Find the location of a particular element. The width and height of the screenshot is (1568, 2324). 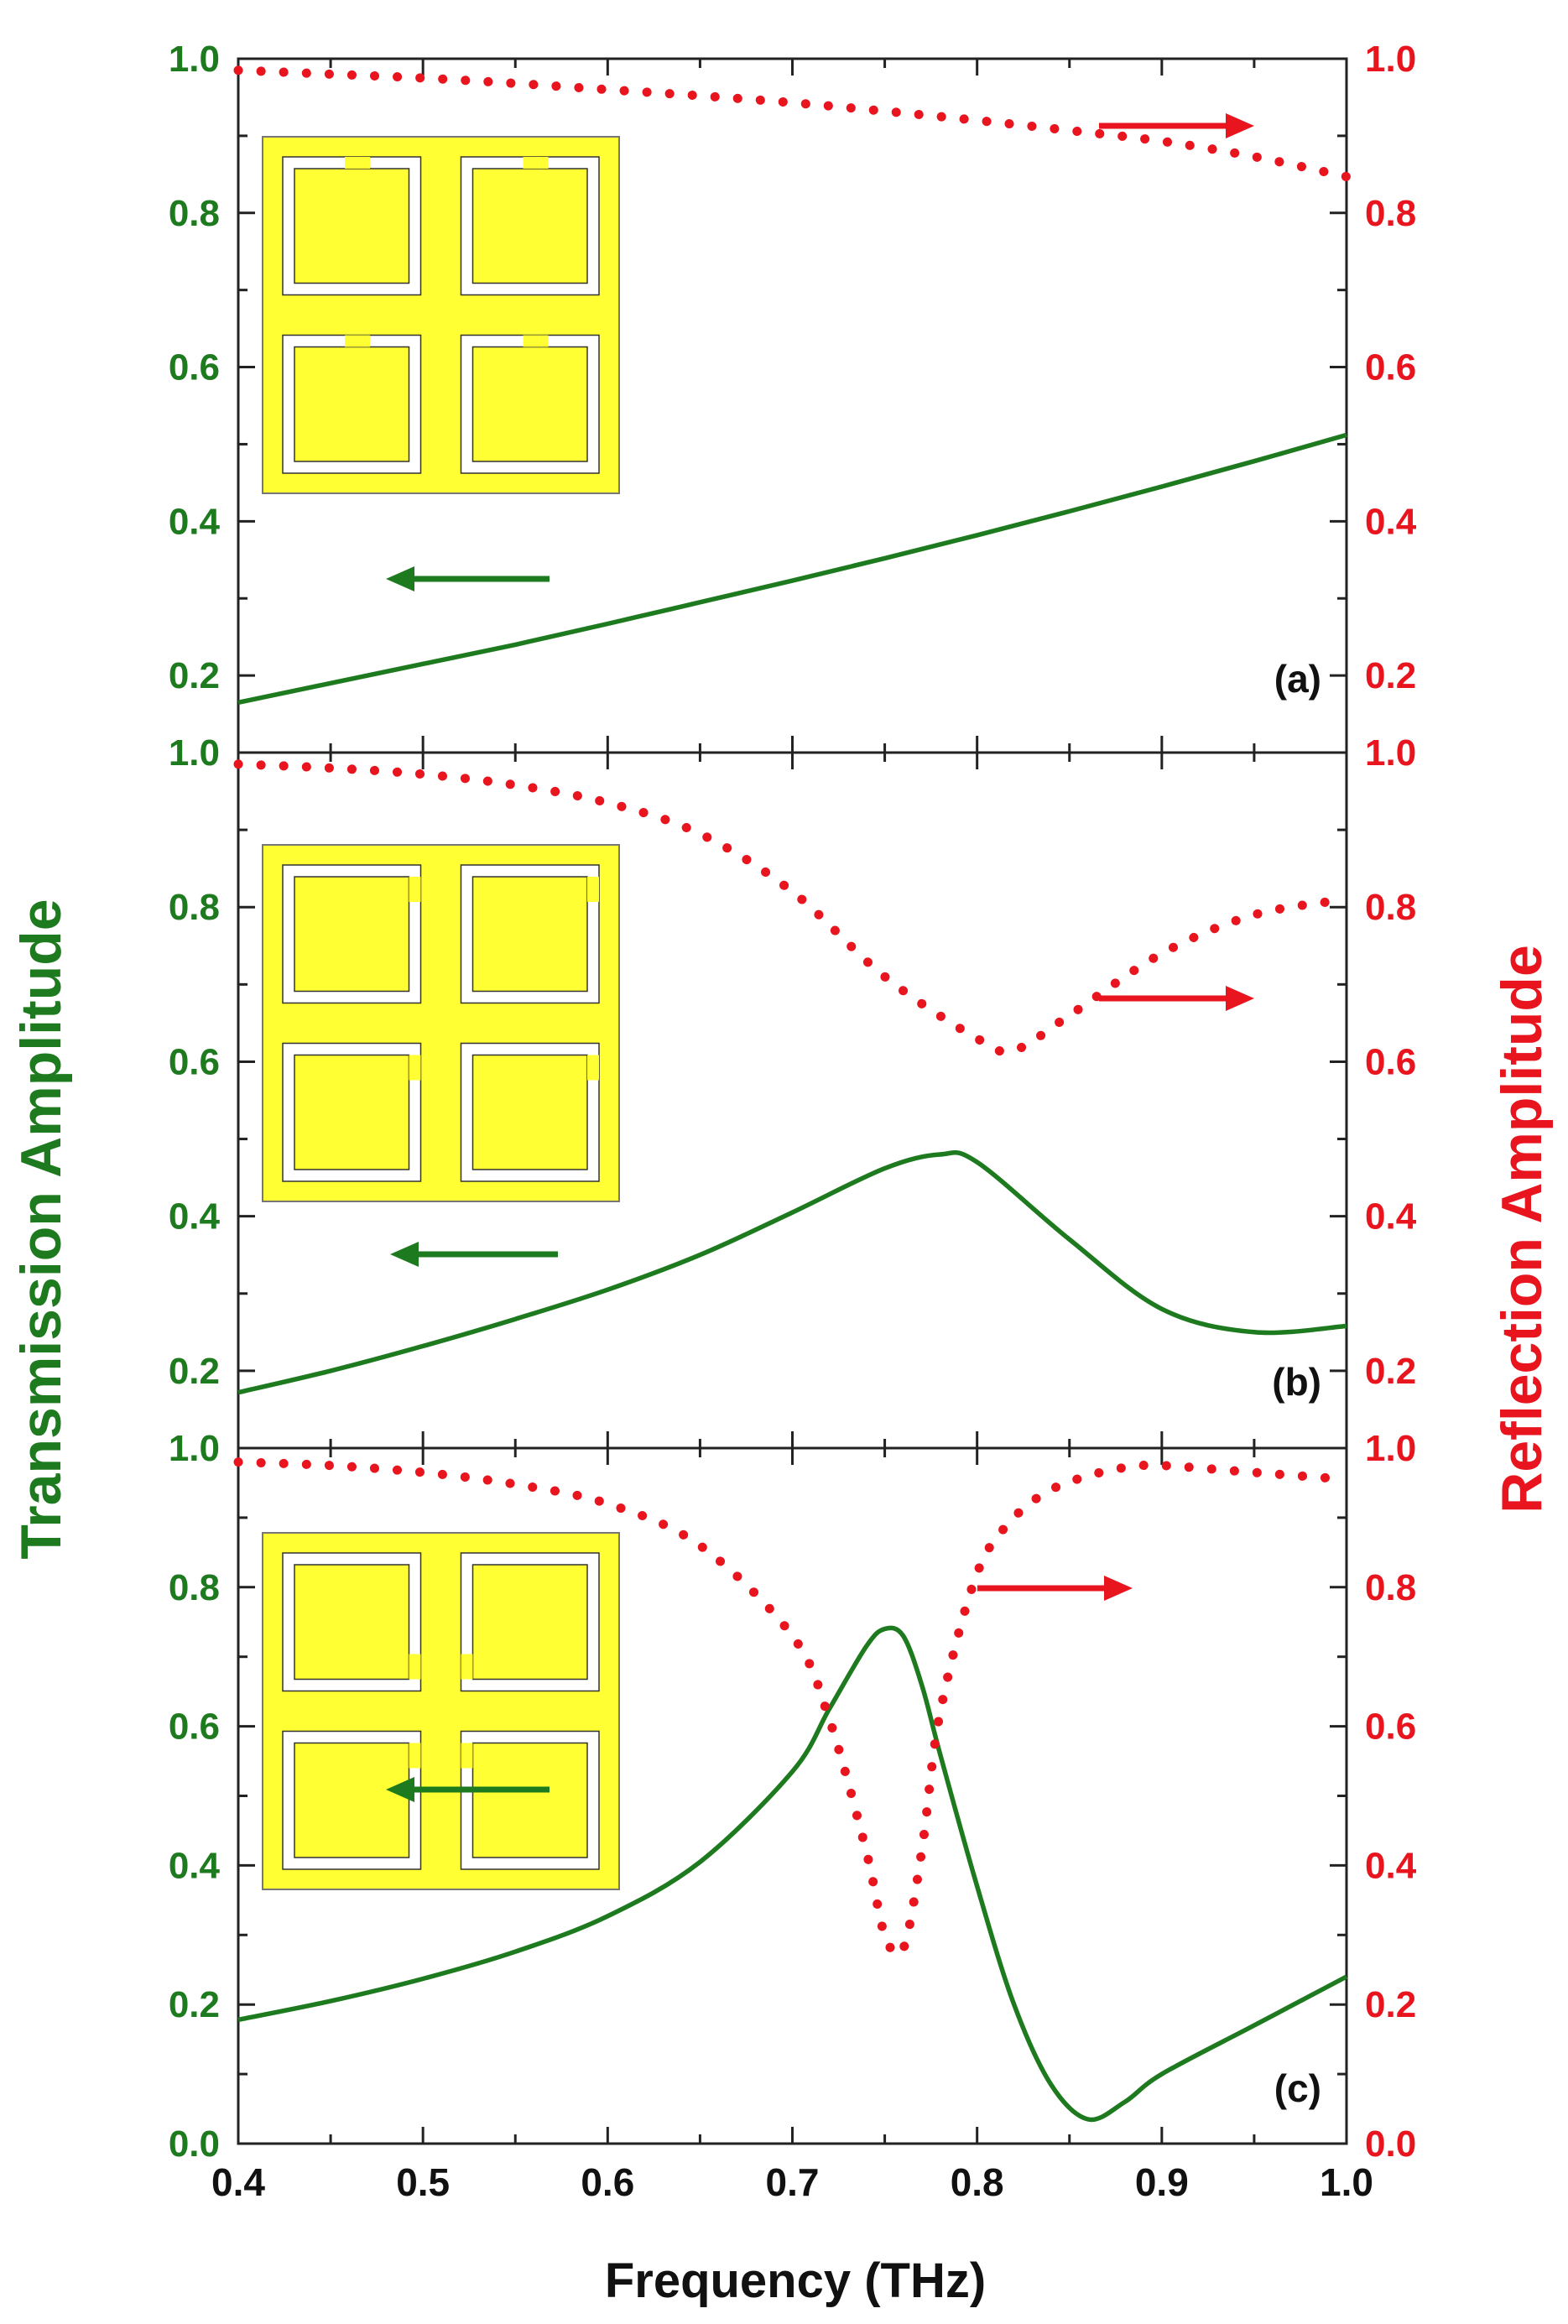

right-axis-title: Reflection Amplitude is located at coordinates (1522, 1229).